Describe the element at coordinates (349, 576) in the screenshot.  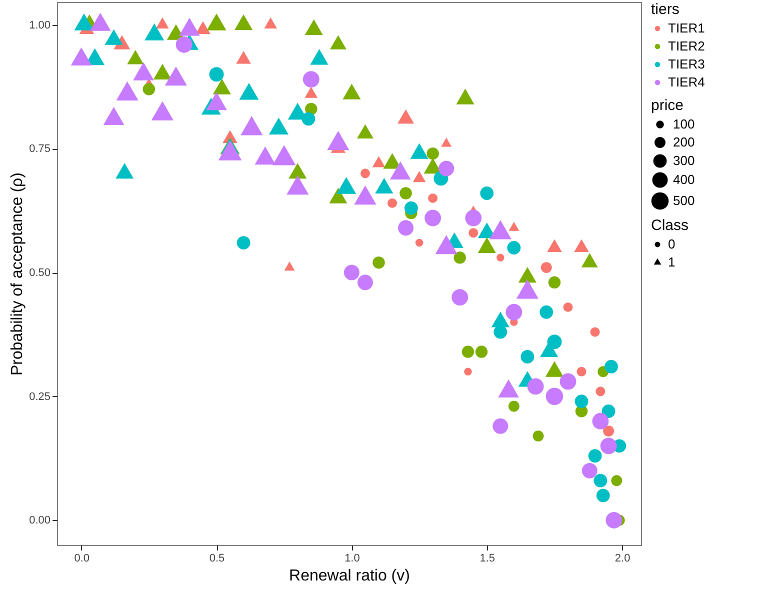
I see `x-axis-title: Renewal ratio (v)` at that location.